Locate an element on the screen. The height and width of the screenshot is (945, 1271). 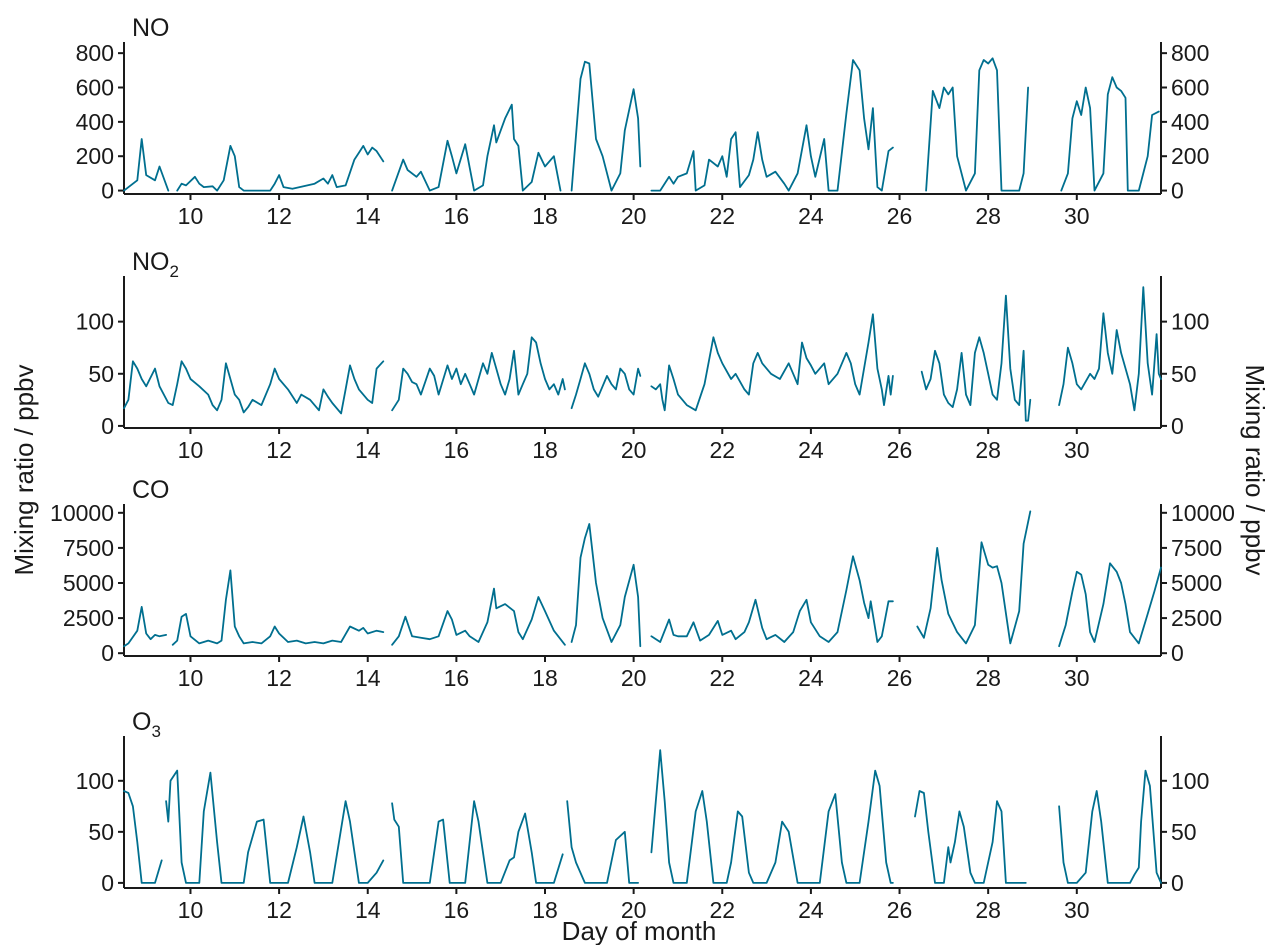
y-tick-label-left: 400 is located at coordinates (95, 122).